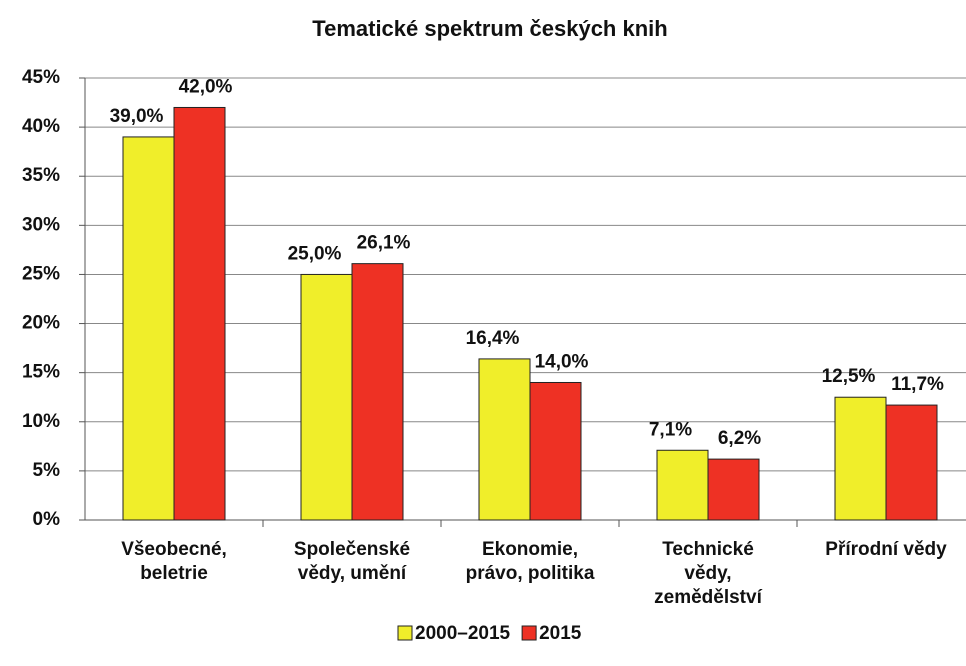 This screenshot has width=966, height=666. What do you see at coordinates (670, 429) in the screenshot?
I see `value-label: 7,1%` at bounding box center [670, 429].